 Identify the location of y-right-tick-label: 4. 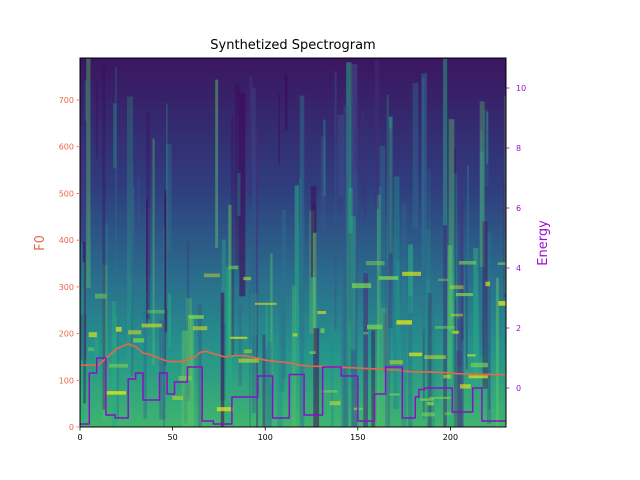
(518, 268).